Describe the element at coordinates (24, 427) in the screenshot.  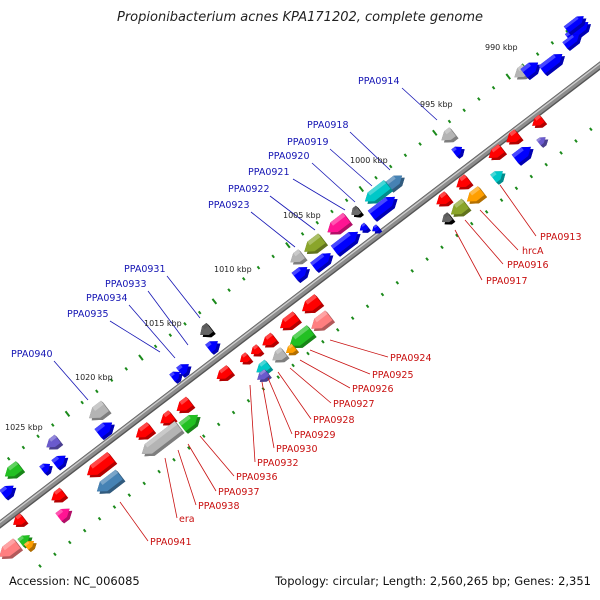
I see `kbp-label: 1025 kbp` at that location.